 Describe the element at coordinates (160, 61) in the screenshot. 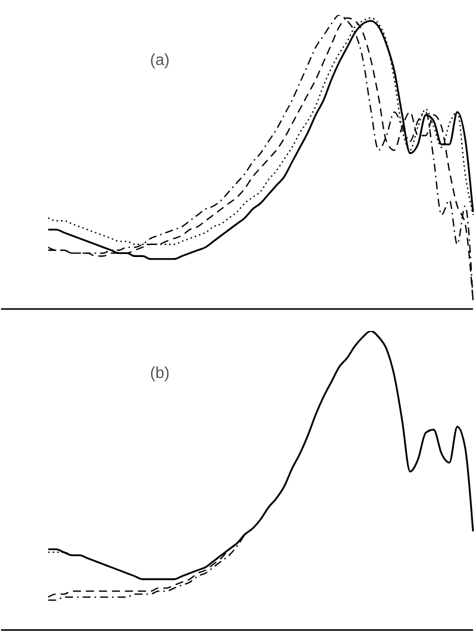

I see `annotation: (a)` at that location.